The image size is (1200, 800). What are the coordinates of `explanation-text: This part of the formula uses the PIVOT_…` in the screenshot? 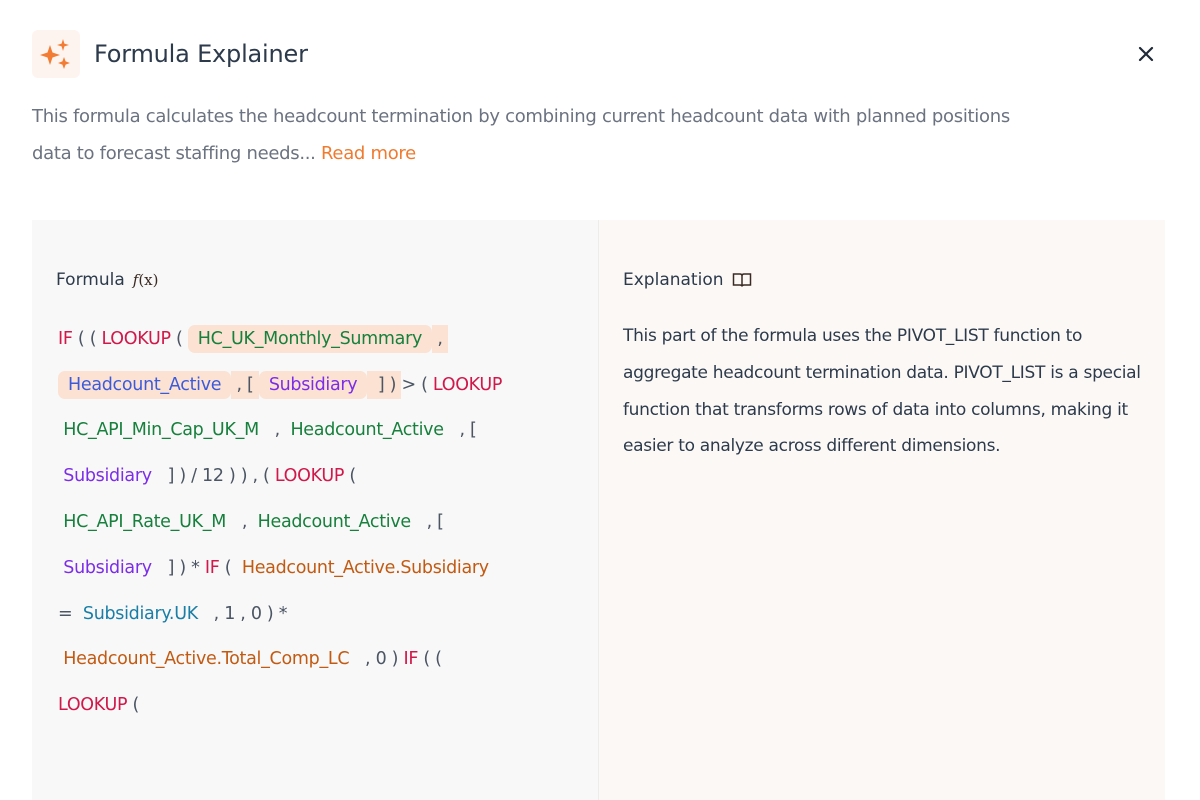 It's located at (882, 391).